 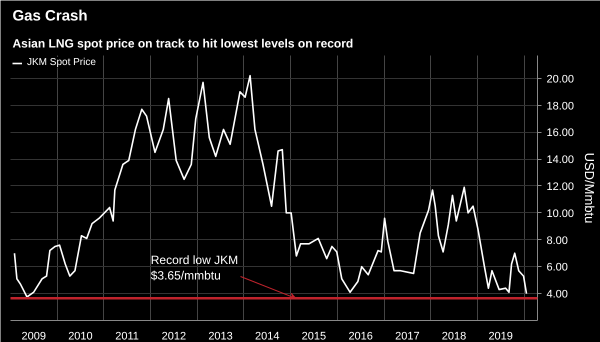 I want to click on x-tick-label: 2011, so click(x=127, y=336).